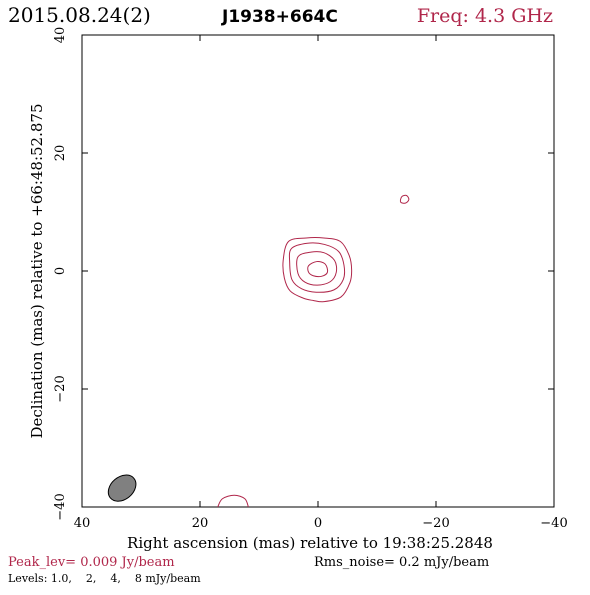 This screenshot has height=595, width=590. I want to click on y-tick-label: −20, so click(60, 388).